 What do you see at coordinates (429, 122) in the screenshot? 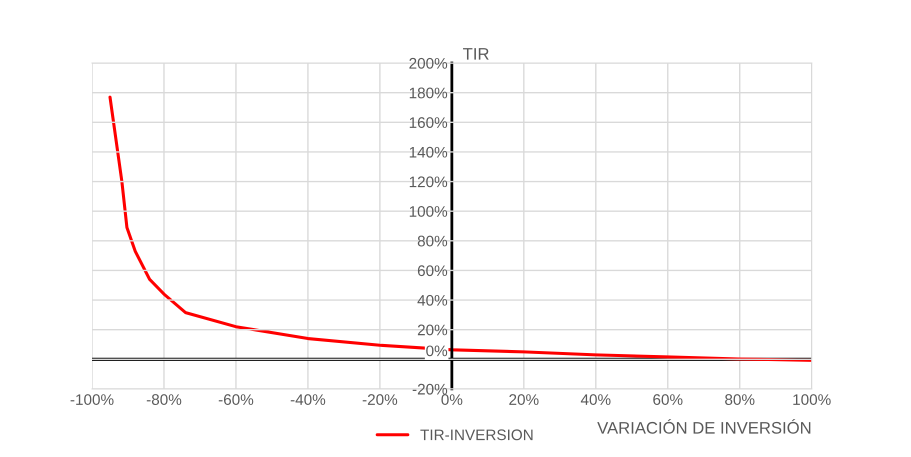
I see `y-tick-label: 160%` at bounding box center [429, 122].